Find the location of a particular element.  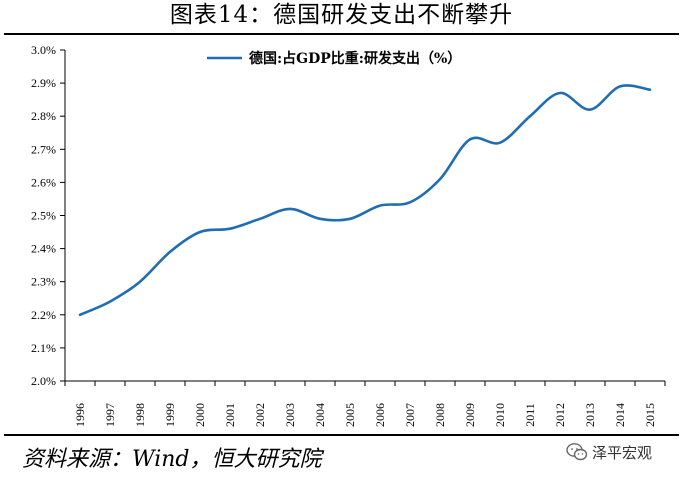

x-tick-label: 1998 is located at coordinates (140, 415).